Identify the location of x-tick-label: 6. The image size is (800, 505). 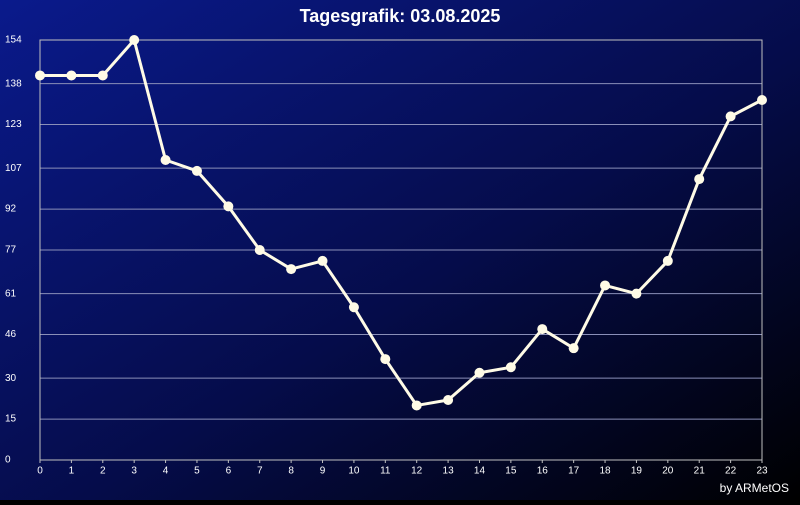
(229, 471).